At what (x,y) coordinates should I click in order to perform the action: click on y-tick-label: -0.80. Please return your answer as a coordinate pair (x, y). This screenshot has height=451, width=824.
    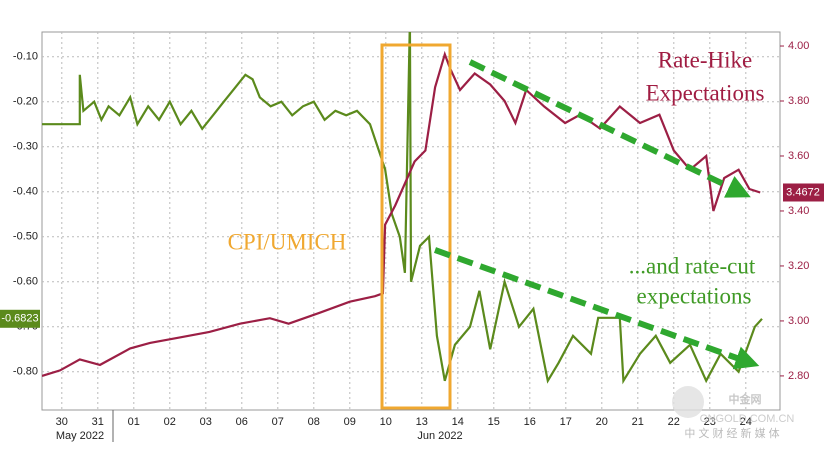
    Looking at the image, I should click on (25, 372).